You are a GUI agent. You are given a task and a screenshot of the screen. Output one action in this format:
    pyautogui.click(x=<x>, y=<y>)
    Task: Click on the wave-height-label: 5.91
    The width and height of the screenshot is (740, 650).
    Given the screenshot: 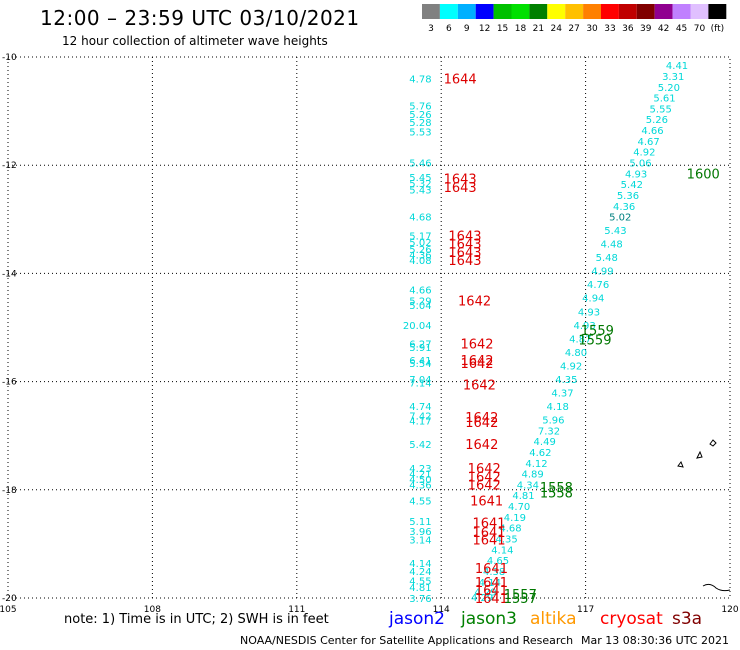 What is the action you would take?
    pyautogui.click(x=420, y=348)
    